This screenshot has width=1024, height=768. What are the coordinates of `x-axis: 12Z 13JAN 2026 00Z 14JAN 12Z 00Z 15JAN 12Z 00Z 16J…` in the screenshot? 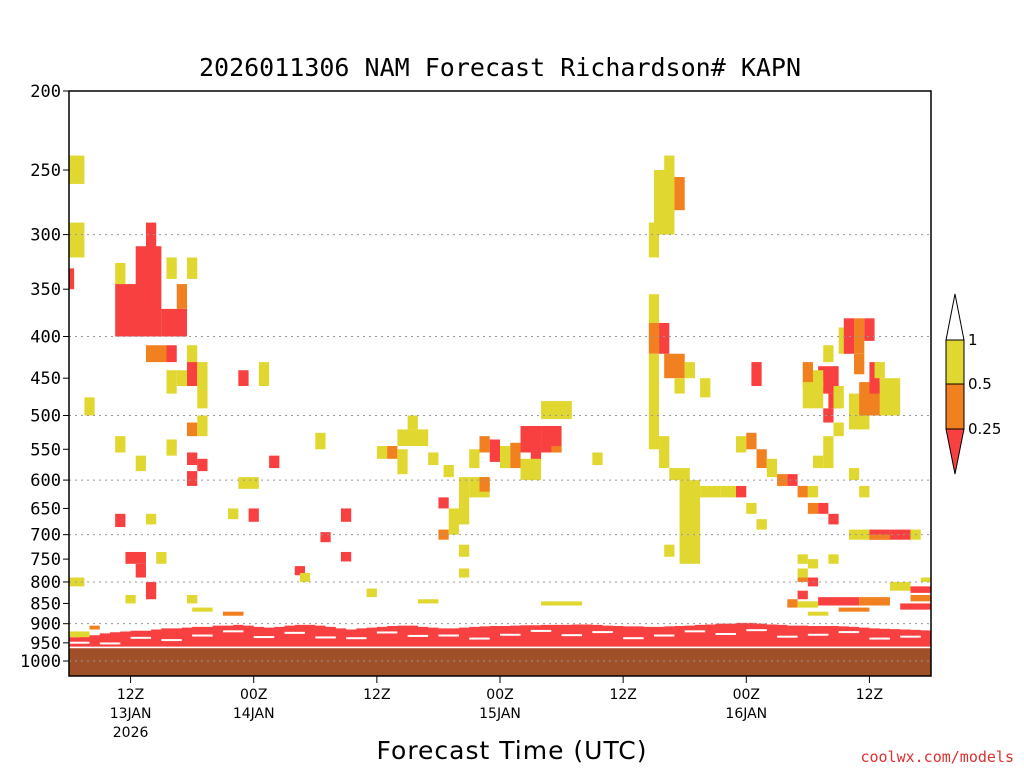 It's located at (496, 708).